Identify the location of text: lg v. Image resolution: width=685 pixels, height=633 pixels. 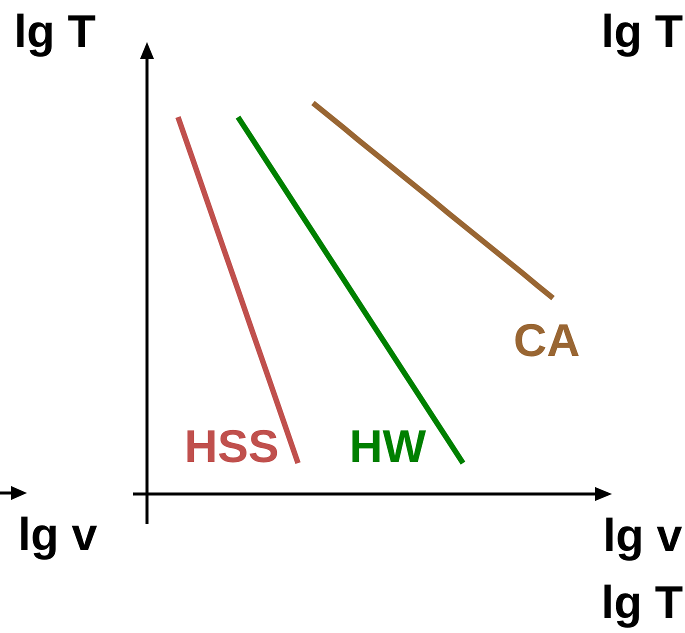
(58, 534).